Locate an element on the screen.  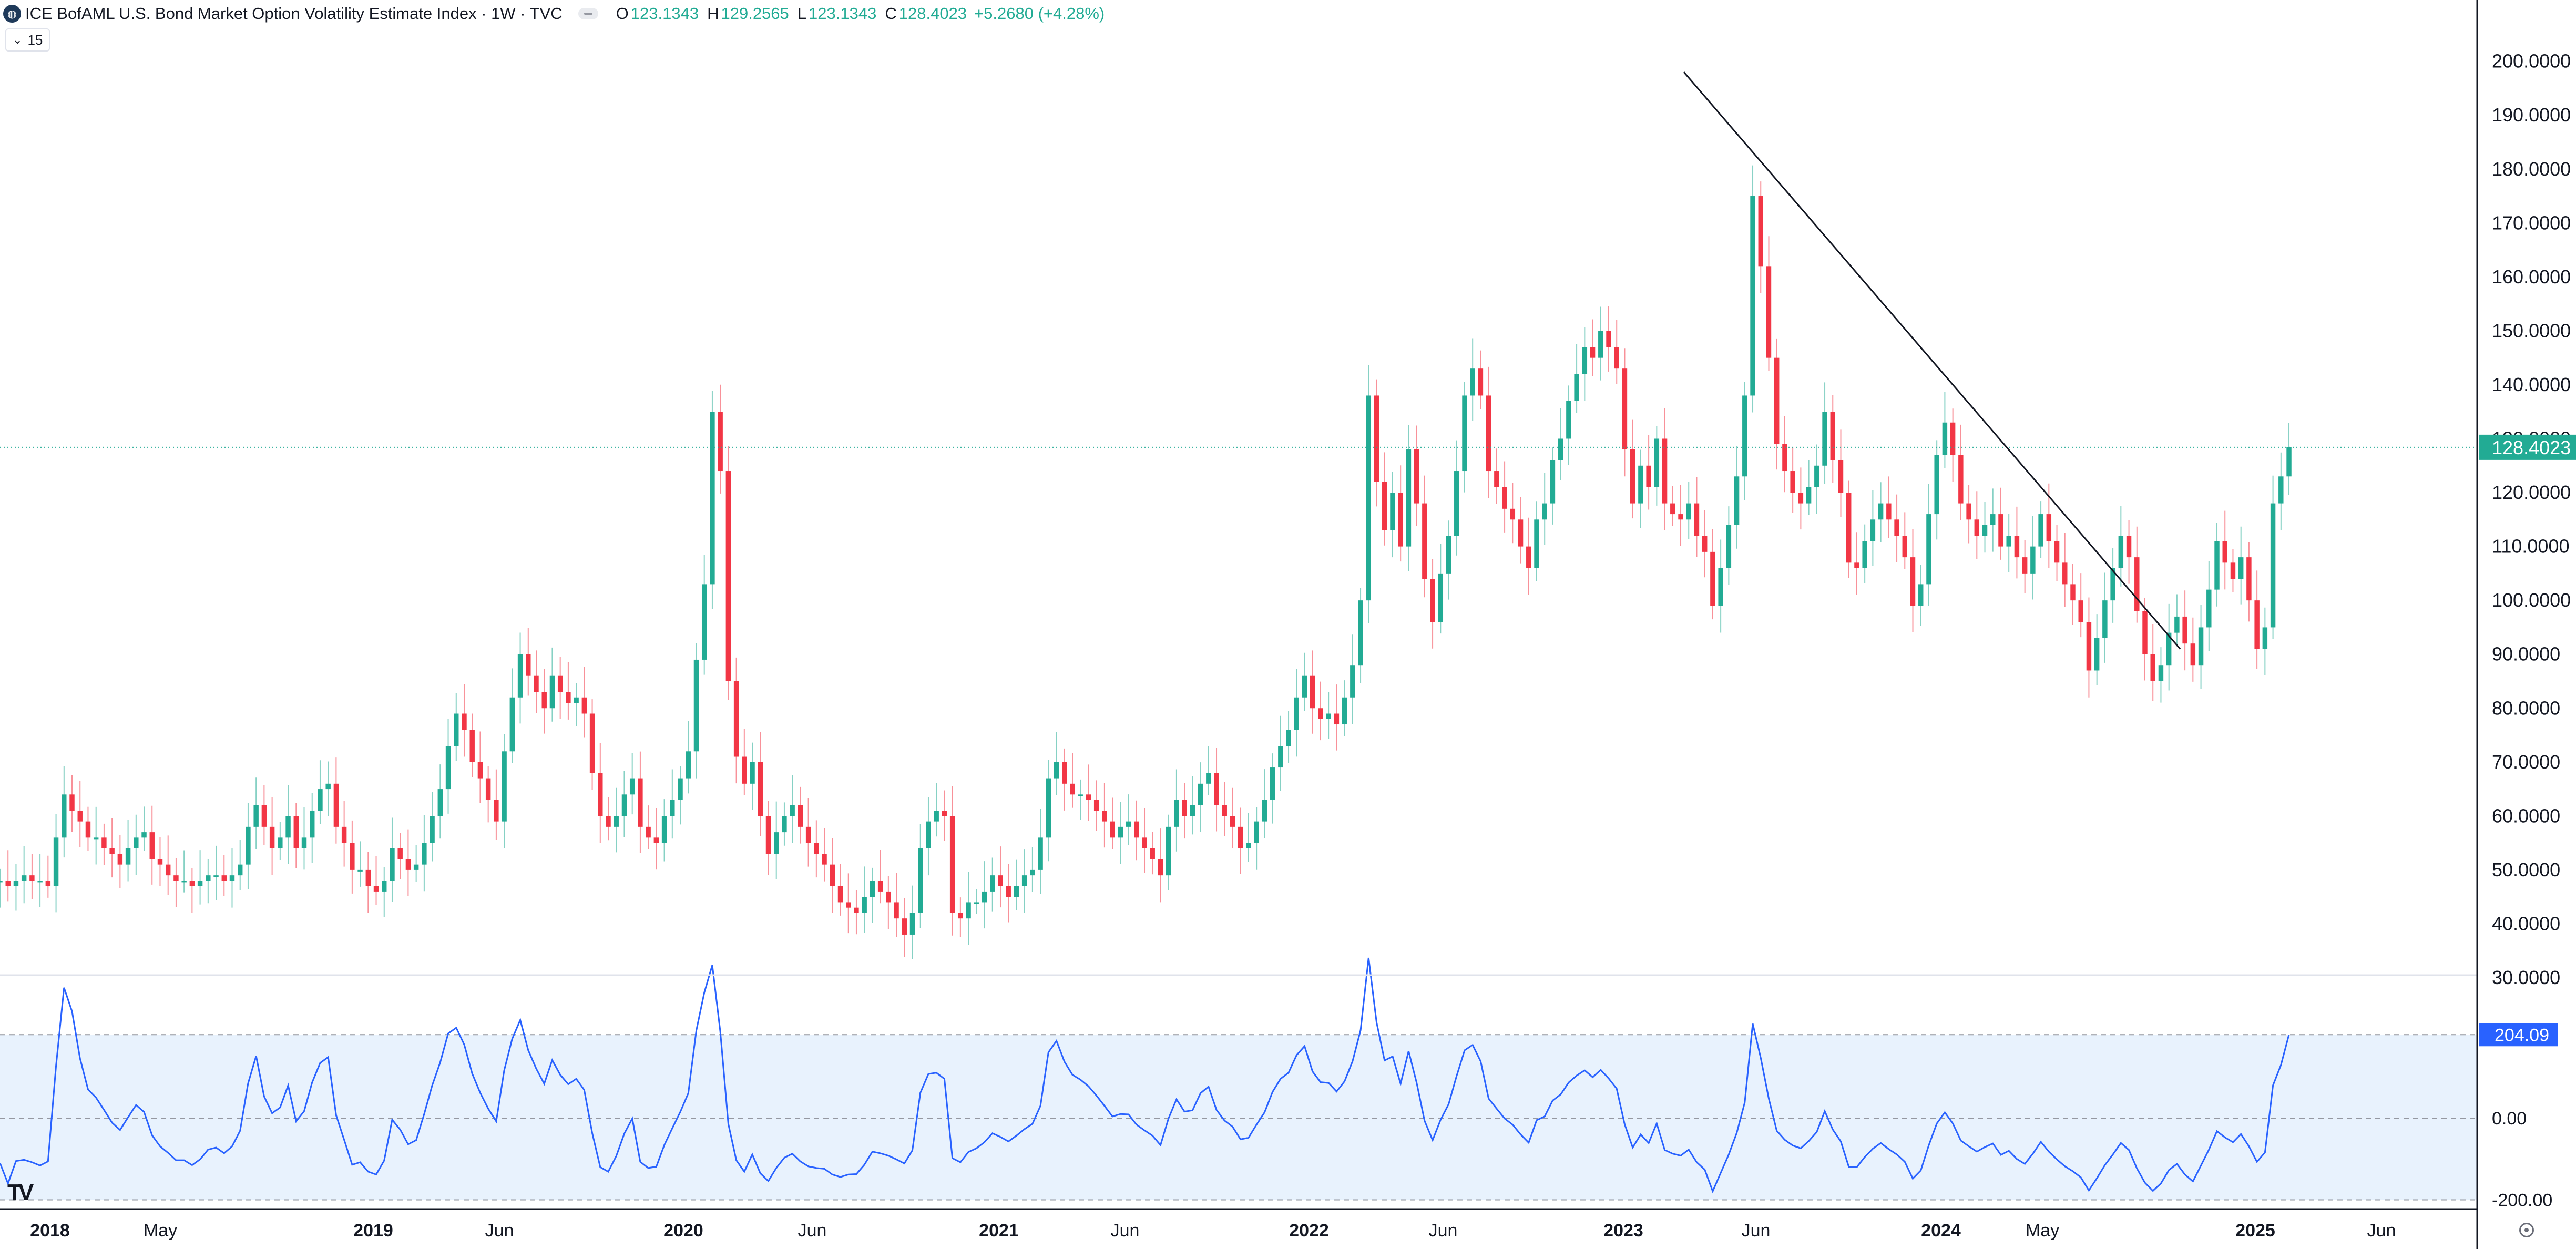
oscillator-tick-label: 0.00 is located at coordinates (2509, 1119).